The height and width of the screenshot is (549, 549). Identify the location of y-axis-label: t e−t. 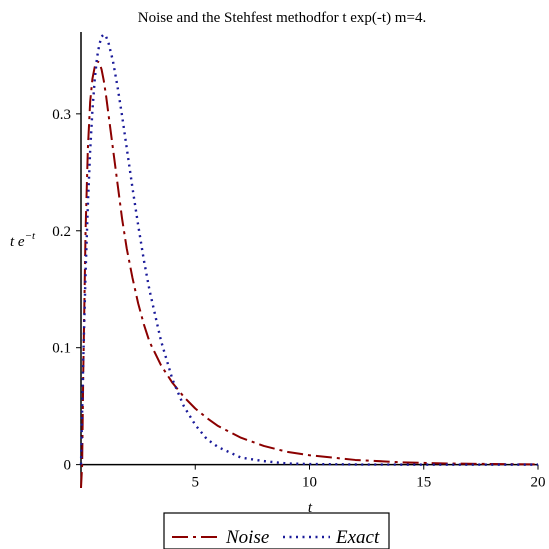
(23, 240).